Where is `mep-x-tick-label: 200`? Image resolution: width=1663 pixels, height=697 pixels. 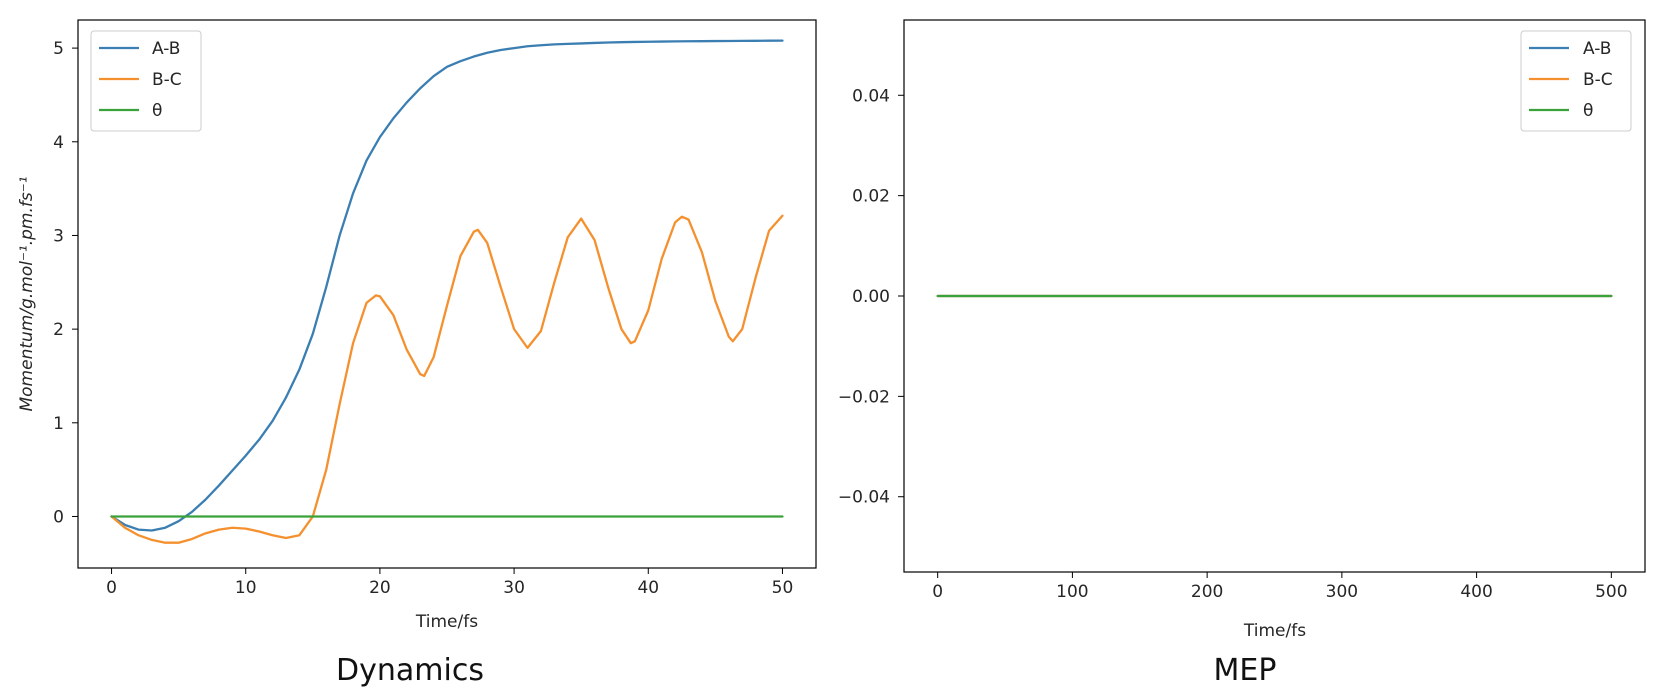
mep-x-tick-label: 200 is located at coordinates (1207, 592).